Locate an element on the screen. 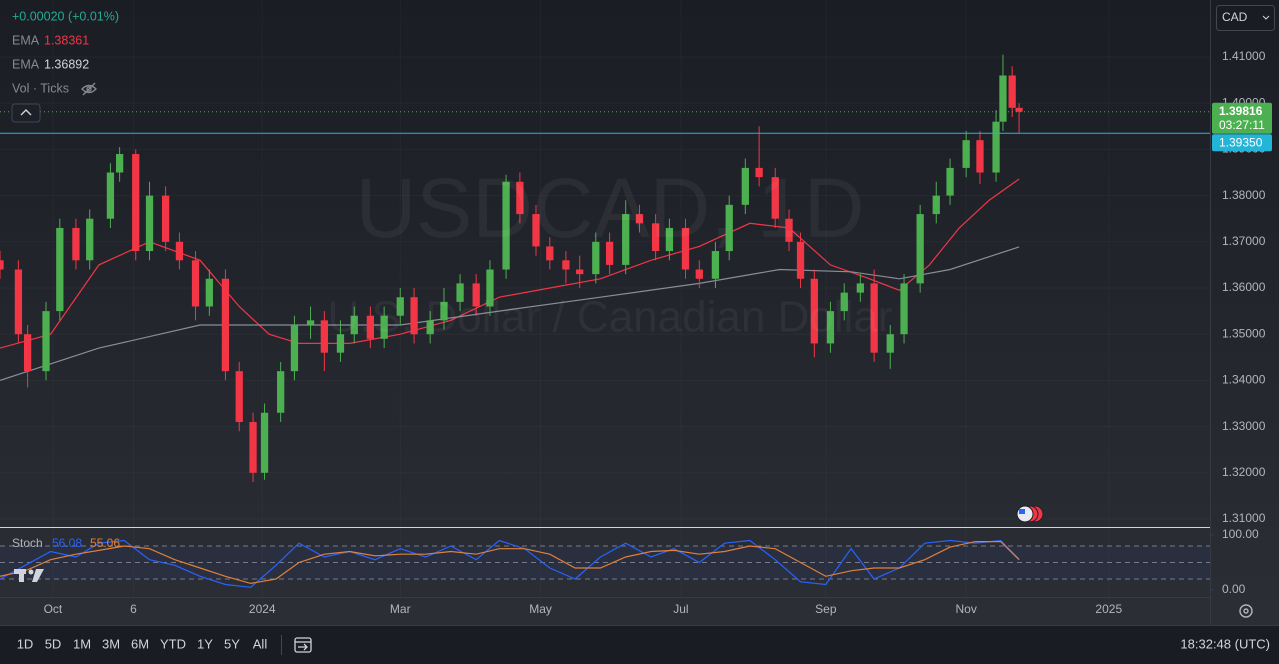 The width and height of the screenshot is (1279, 664). x-tick-label: 2025 is located at coordinates (1108, 609).